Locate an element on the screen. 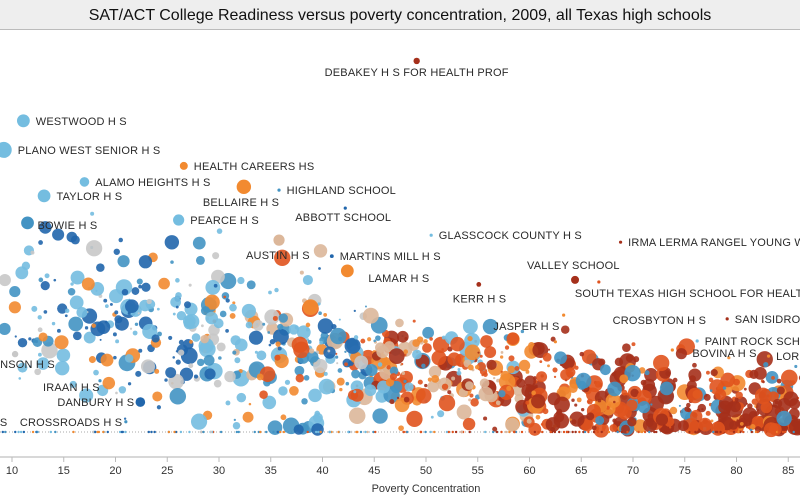 The width and height of the screenshot is (800, 500). school-label: LAMAR H S is located at coordinates (398, 279).